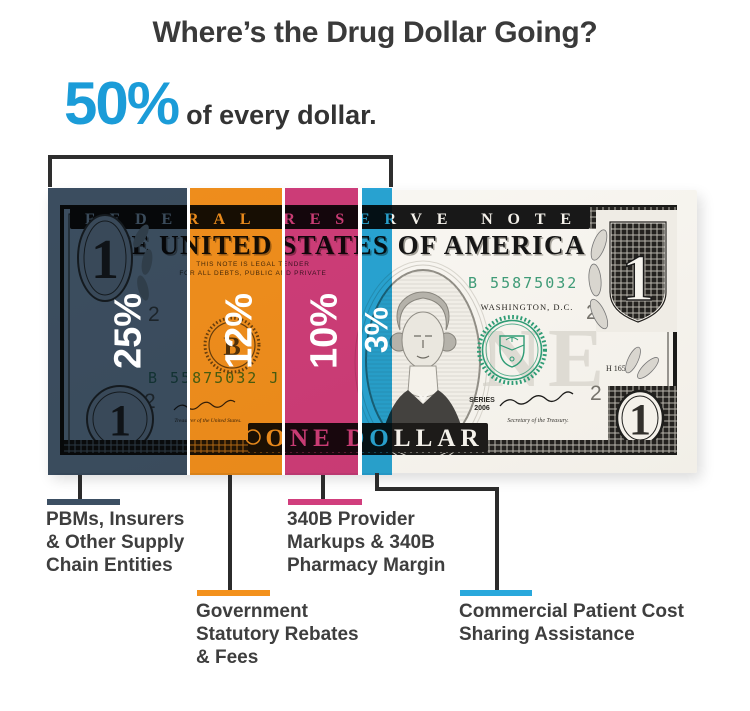 The height and width of the screenshot is (711, 750). Describe the element at coordinates (375, 32) in the screenshot. I see `page-title: Where’s the Drug Dollar Going?` at that location.